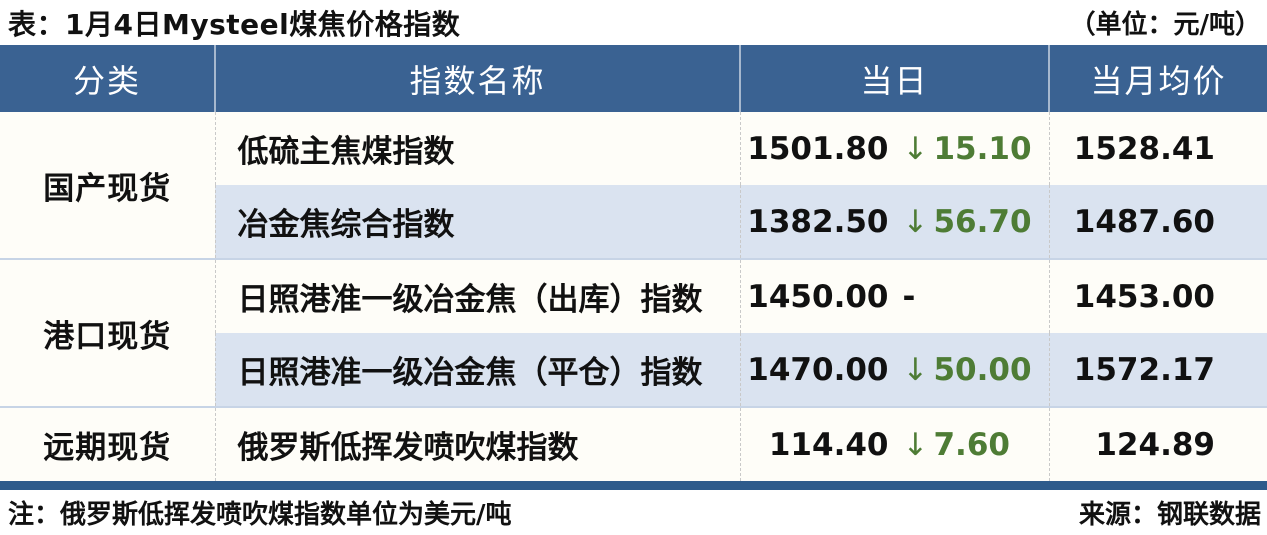 Image resolution: width=1267 pixels, height=535 pixels. What do you see at coordinates (982, 148) in the screenshot?
I see `change-value: 15.10` at bounding box center [982, 148].